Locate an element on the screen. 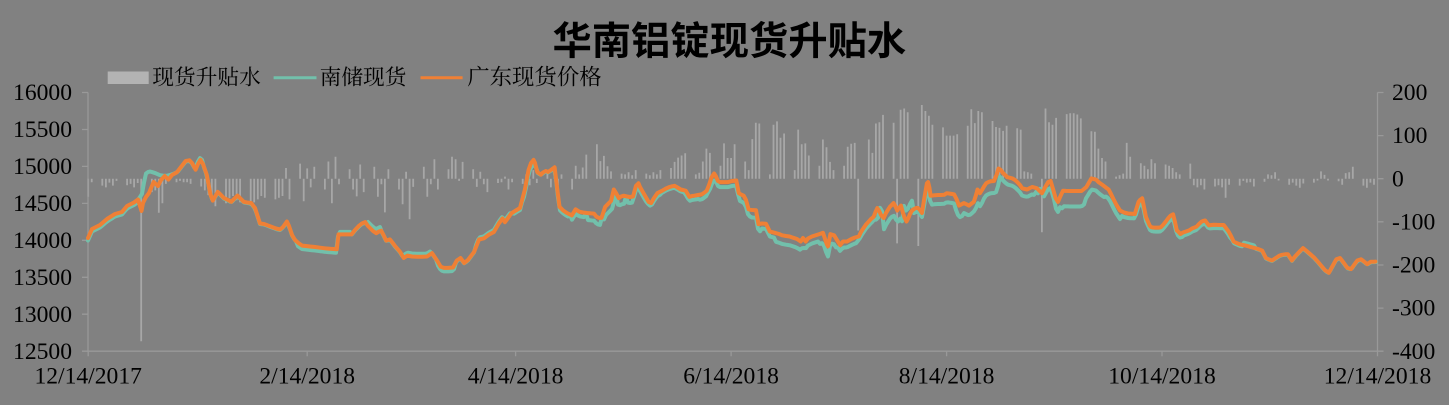  svg-text: 12/14/2017 is located at coordinates (88, 377).